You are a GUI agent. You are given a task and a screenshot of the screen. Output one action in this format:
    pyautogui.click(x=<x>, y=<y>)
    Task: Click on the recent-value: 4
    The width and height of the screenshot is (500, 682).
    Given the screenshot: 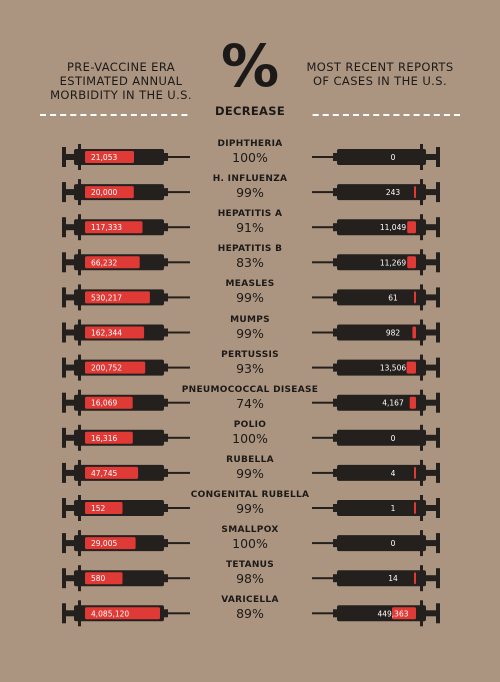 What is the action you would take?
    pyautogui.click(x=393, y=473)
    